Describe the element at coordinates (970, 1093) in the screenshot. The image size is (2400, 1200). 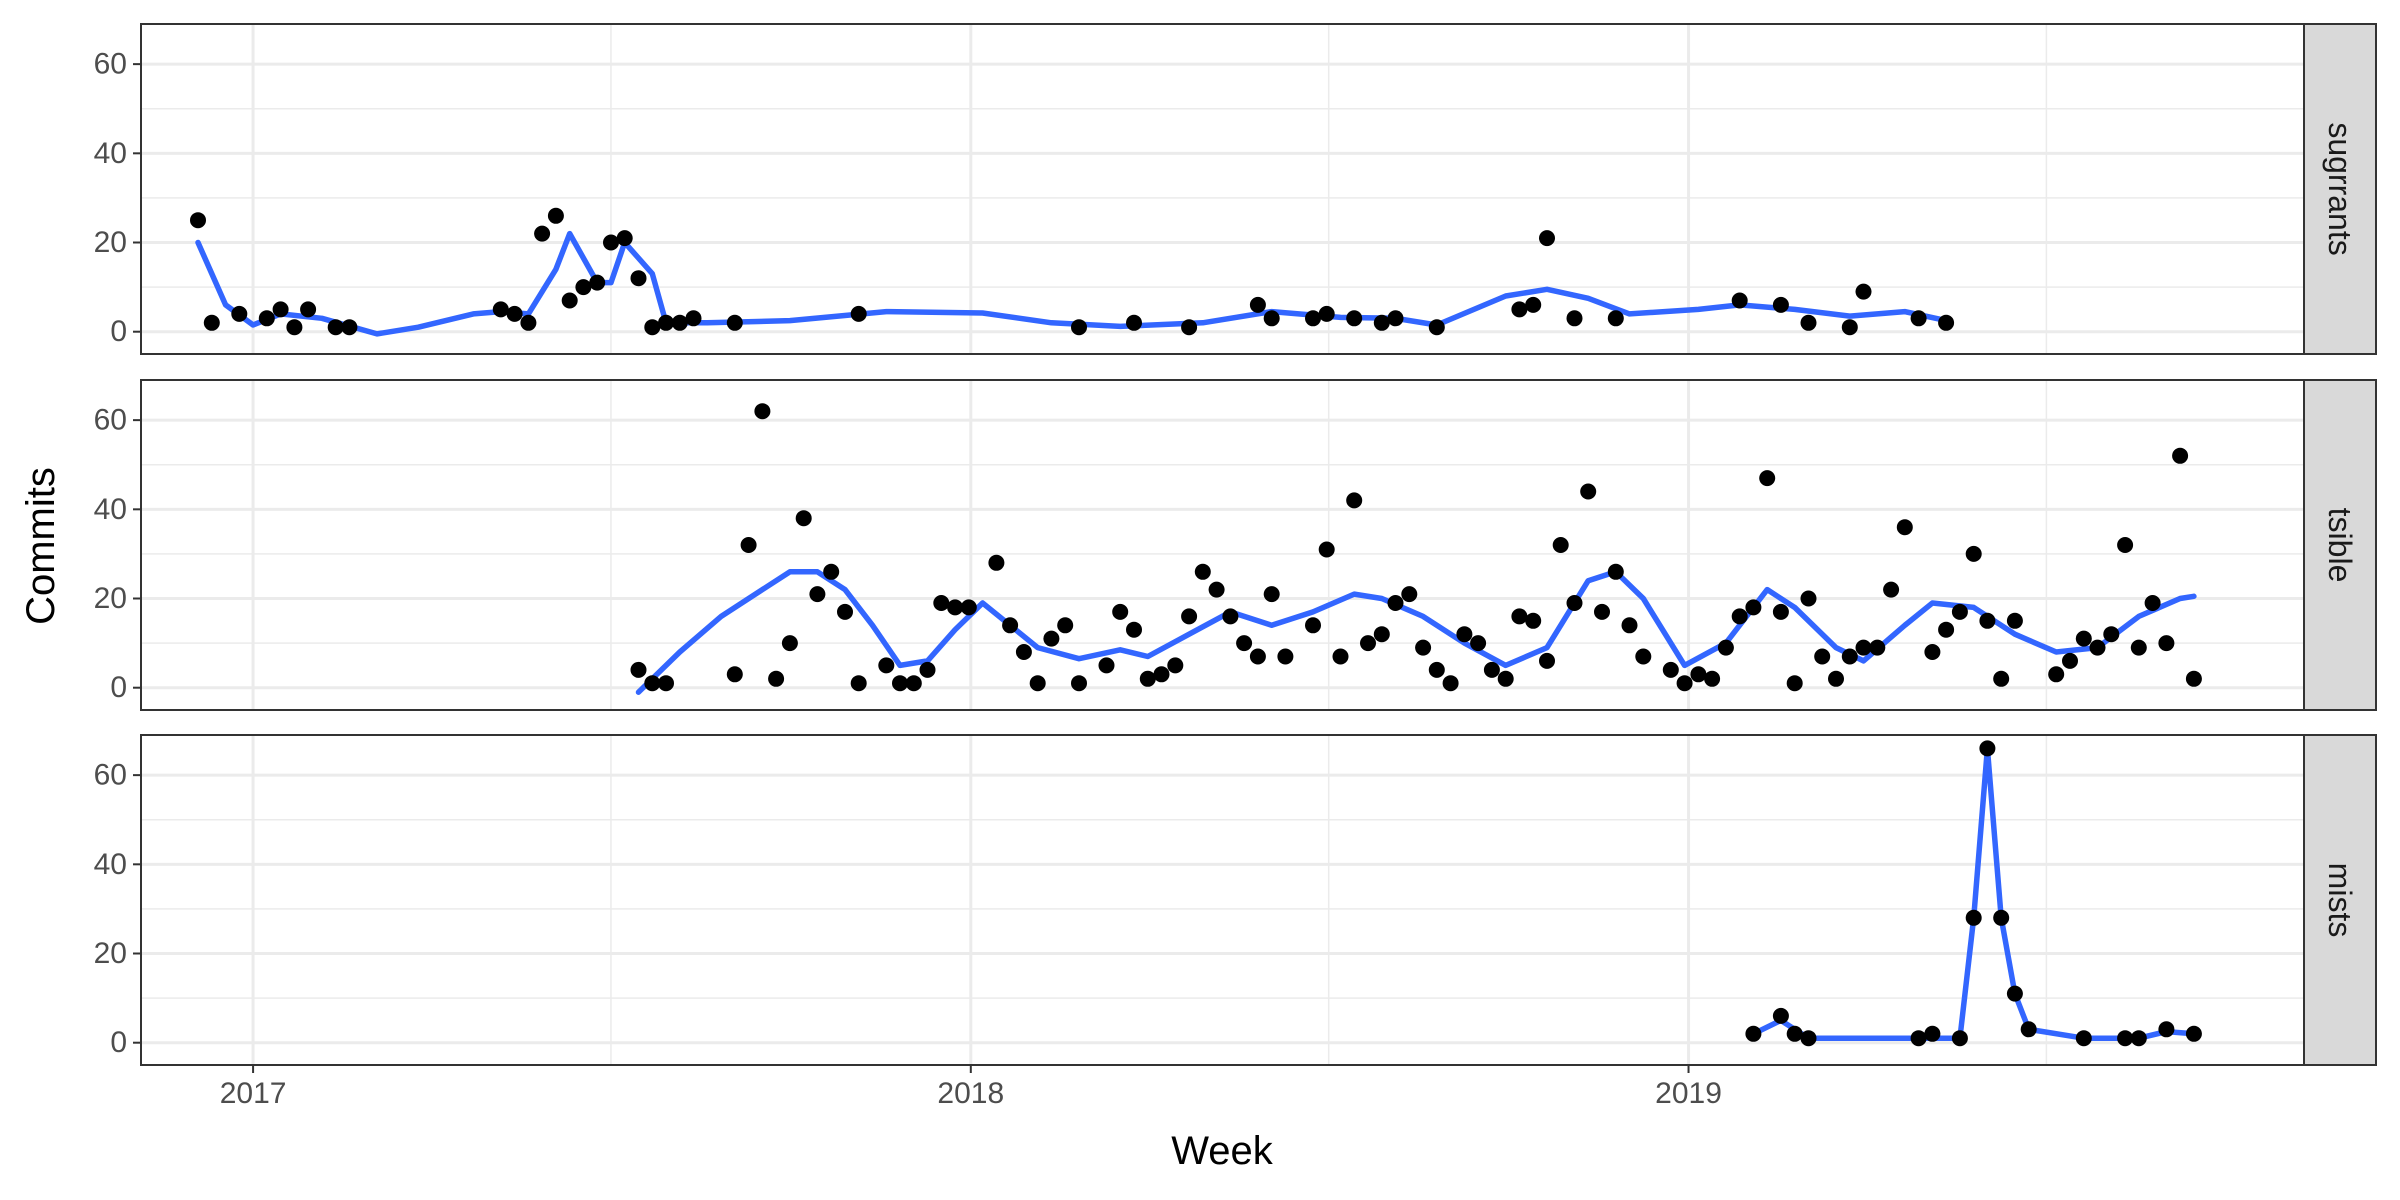
I see `x-tick-label: 2018` at that location.